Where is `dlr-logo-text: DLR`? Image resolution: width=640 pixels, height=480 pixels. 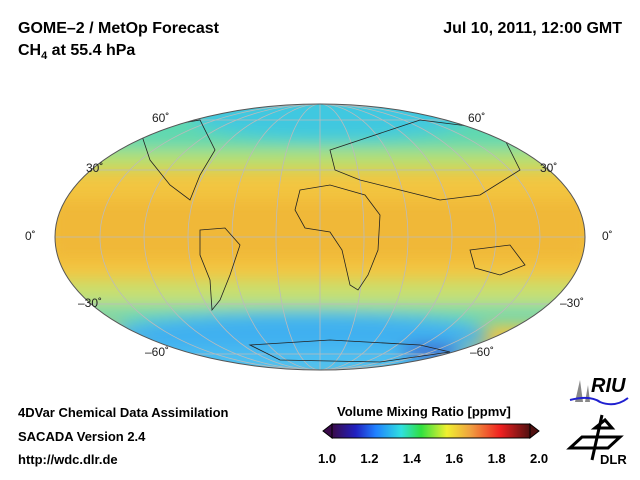
dlr-logo-text: DLR is located at coordinates (613, 459).